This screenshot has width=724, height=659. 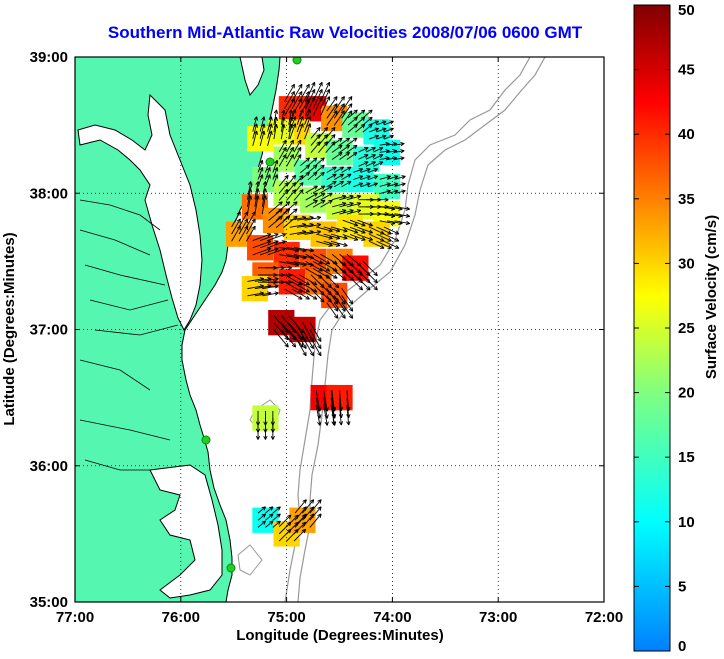 What do you see at coordinates (231, 329) in the screenshot?
I see `coastline` at bounding box center [231, 329].